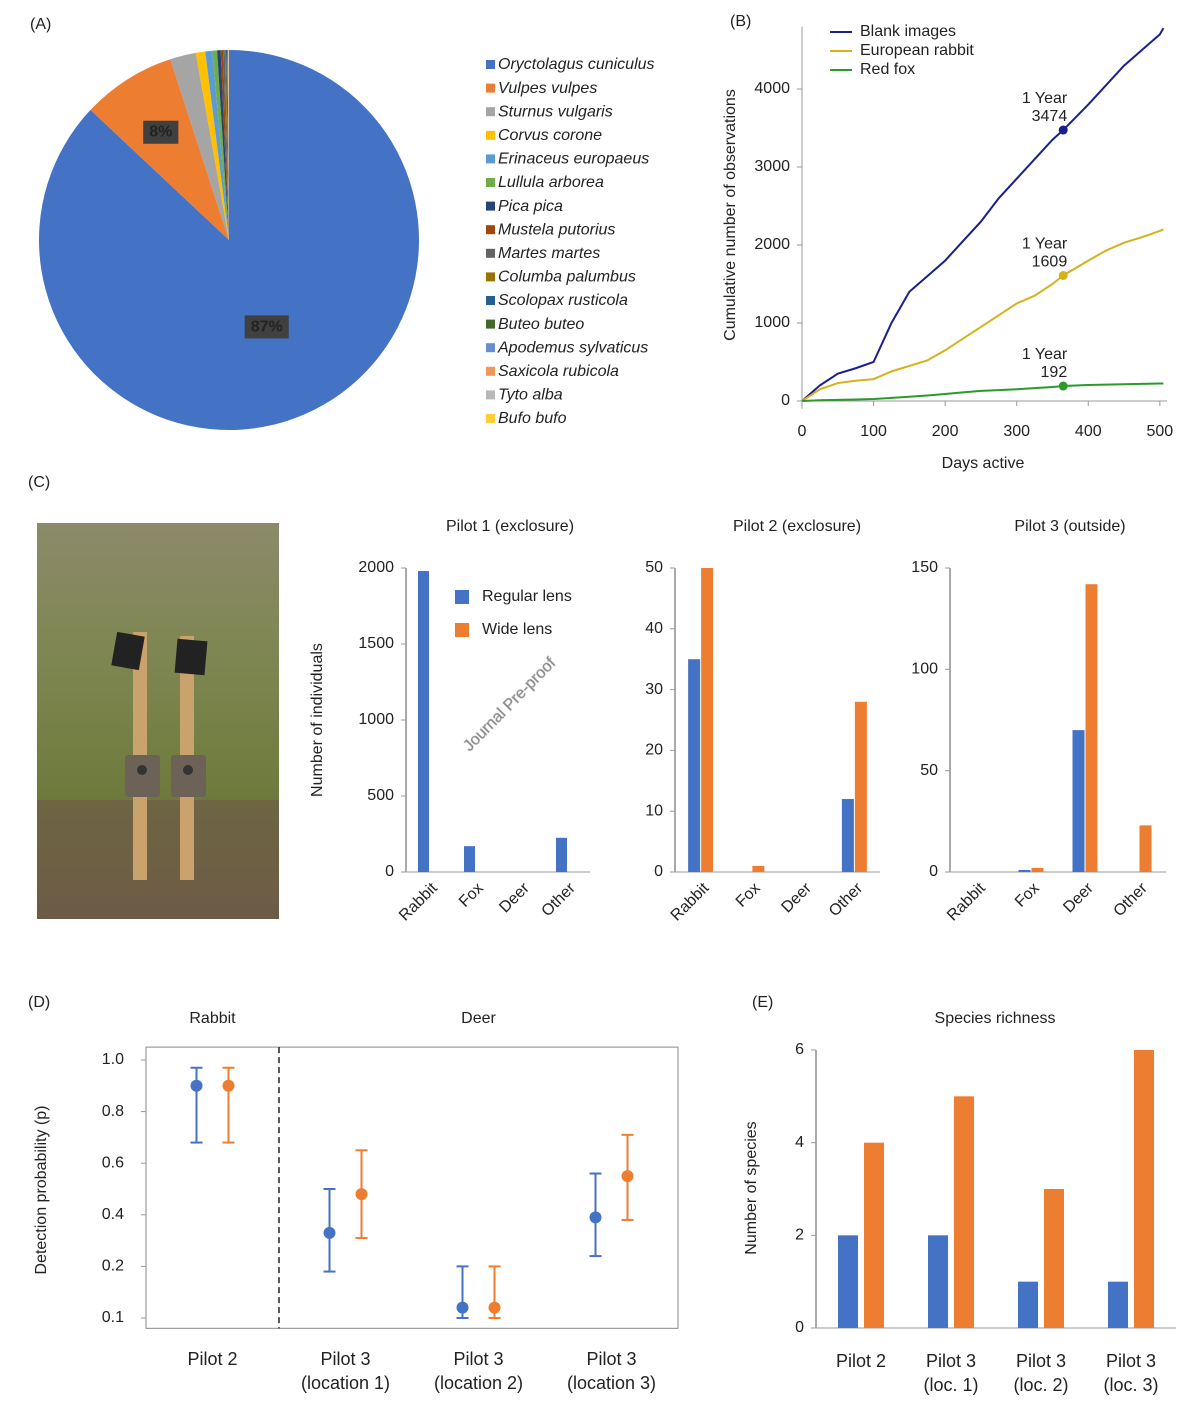 Image resolution: width=1181 pixels, height=1401 pixels. I want to click on annotation-value: 192, so click(1054, 372).